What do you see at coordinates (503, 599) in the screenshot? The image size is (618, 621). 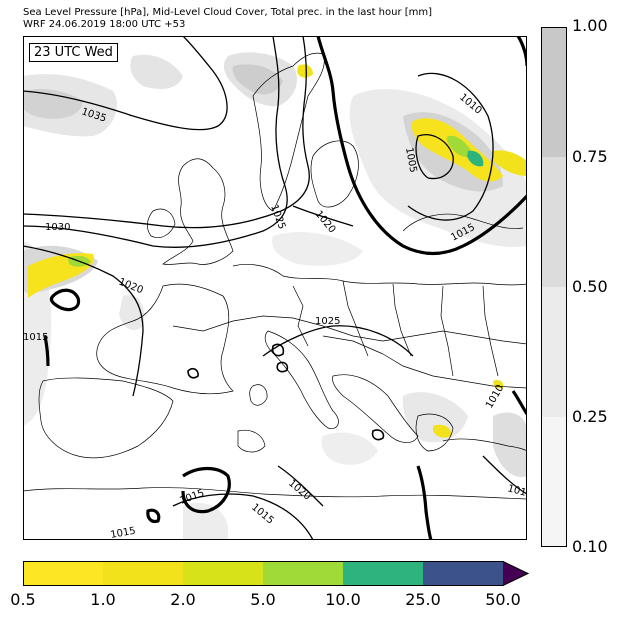 I see `prec-tick-label: 50.0` at bounding box center [503, 599].